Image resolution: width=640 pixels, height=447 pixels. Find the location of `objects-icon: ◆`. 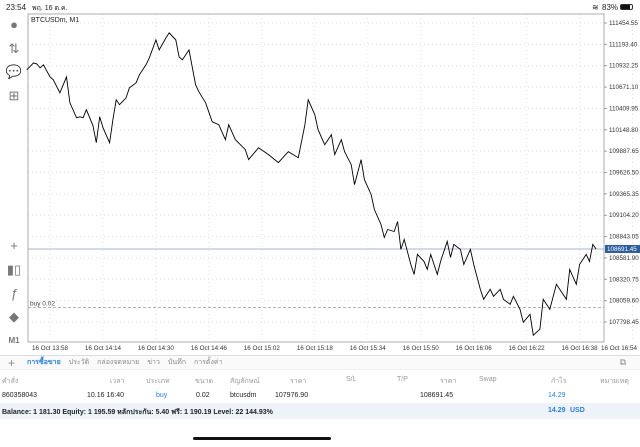

objects-icon: ◆ is located at coordinates (14, 316).